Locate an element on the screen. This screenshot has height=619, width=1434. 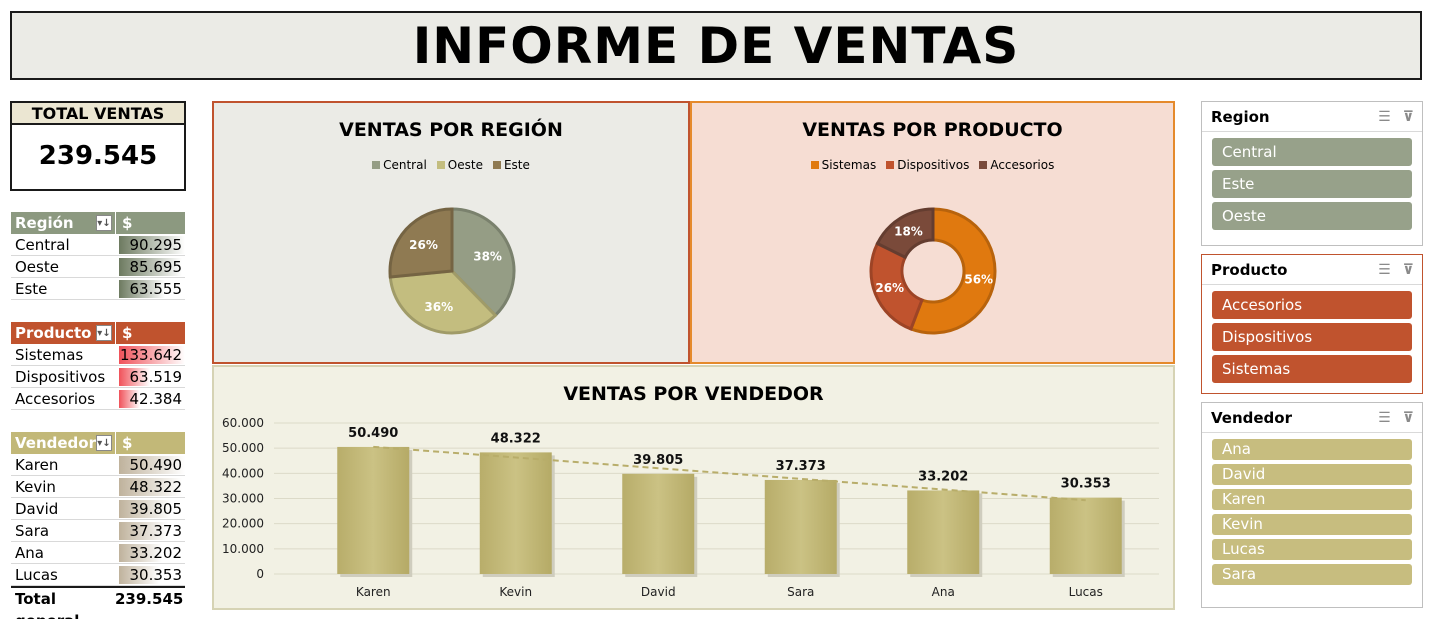
vendedor-col-ventas: $ Ventas is located at coordinates (150, 453).